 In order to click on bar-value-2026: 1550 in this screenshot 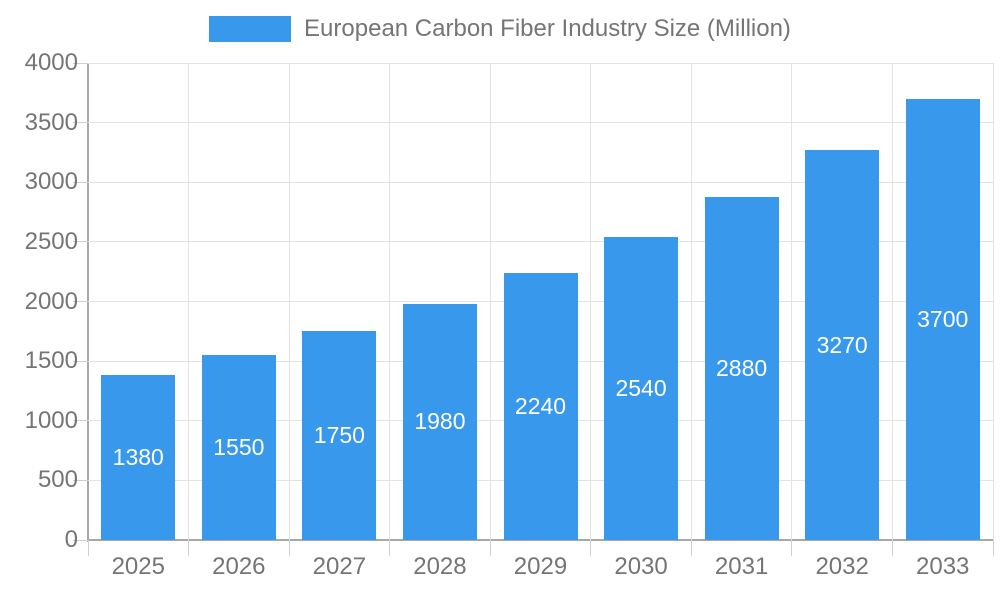, I will do `click(239, 447)`.